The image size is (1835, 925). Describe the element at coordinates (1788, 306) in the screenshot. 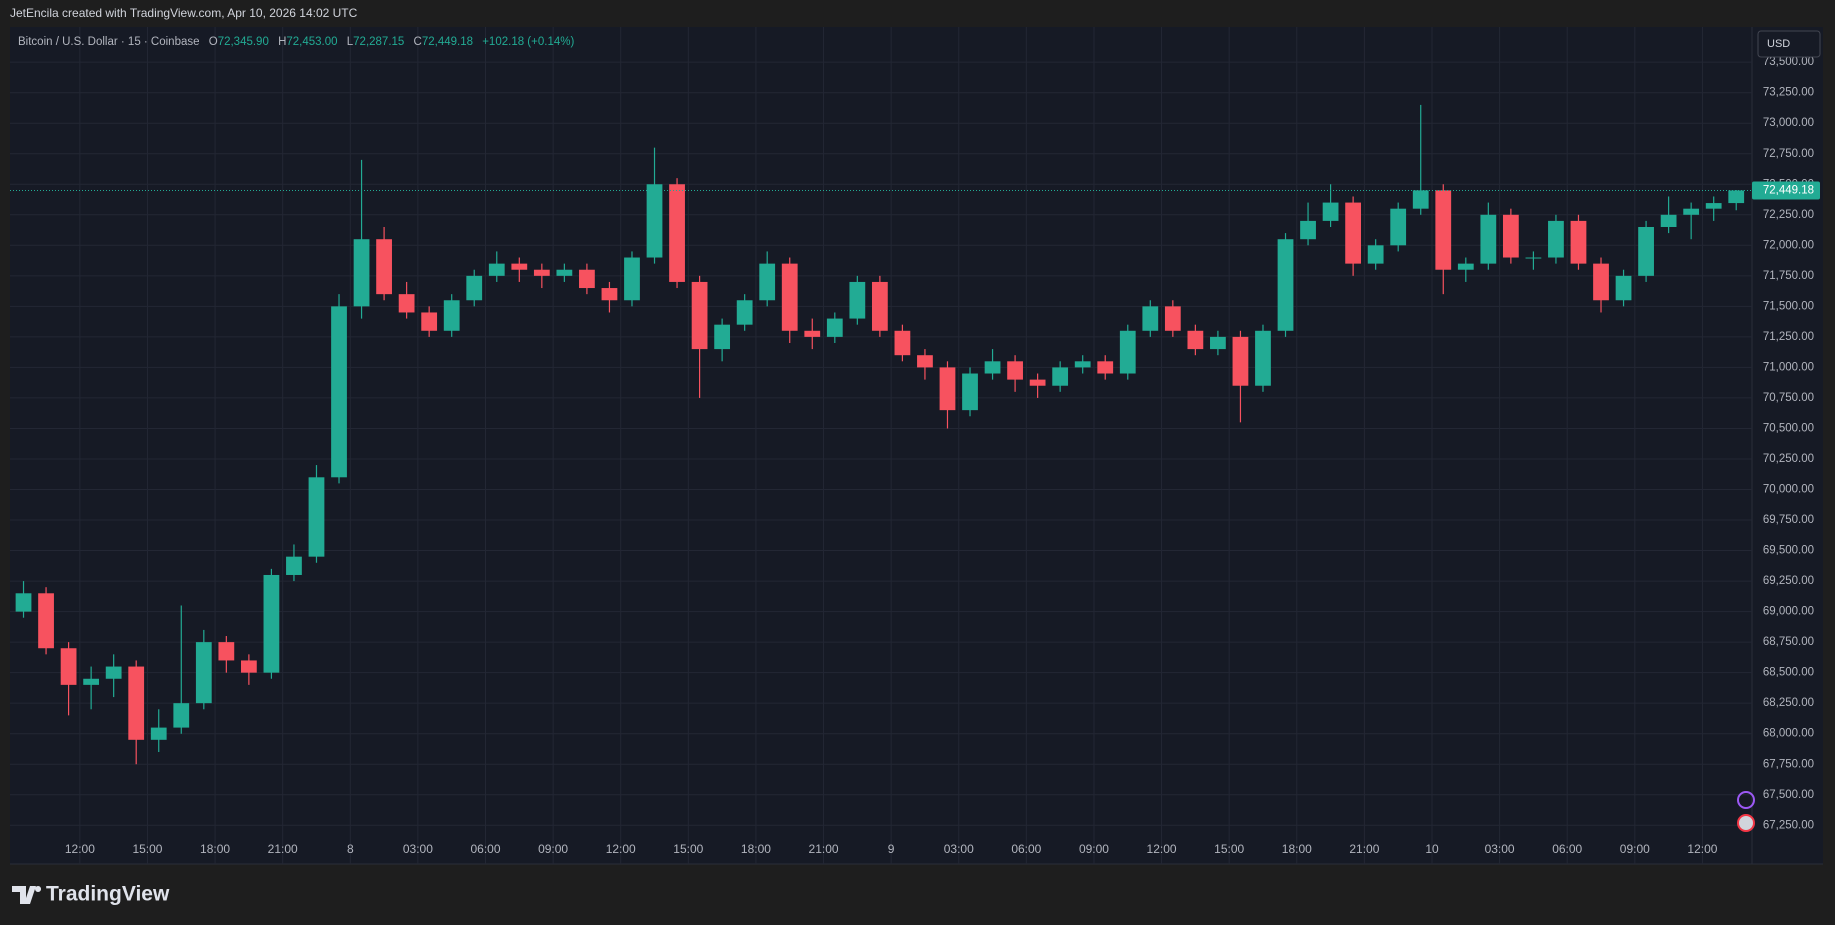

I see `y-tick-label: 71,500.00` at that location.